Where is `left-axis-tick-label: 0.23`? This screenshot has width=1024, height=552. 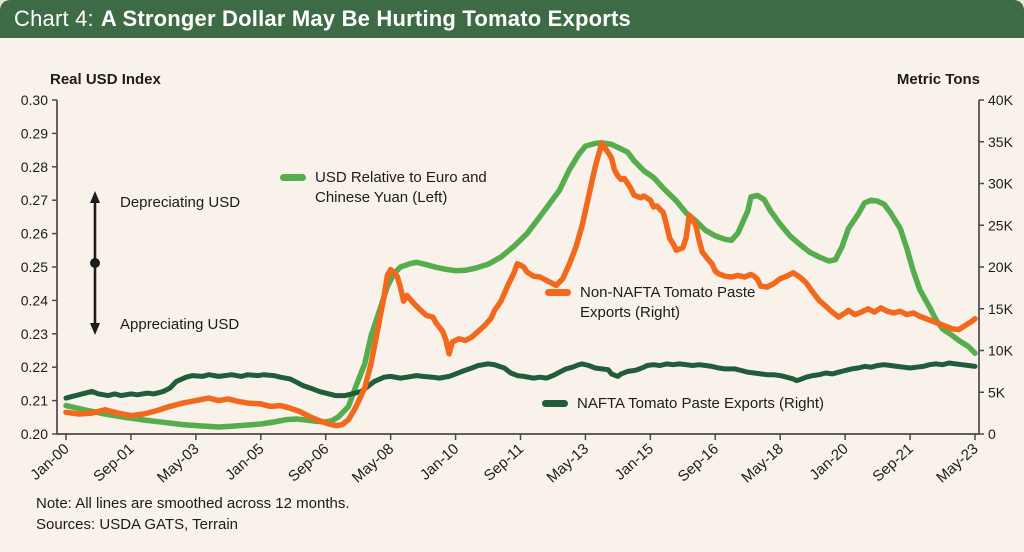
left-axis-tick-label: 0.23 is located at coordinates (34, 334).